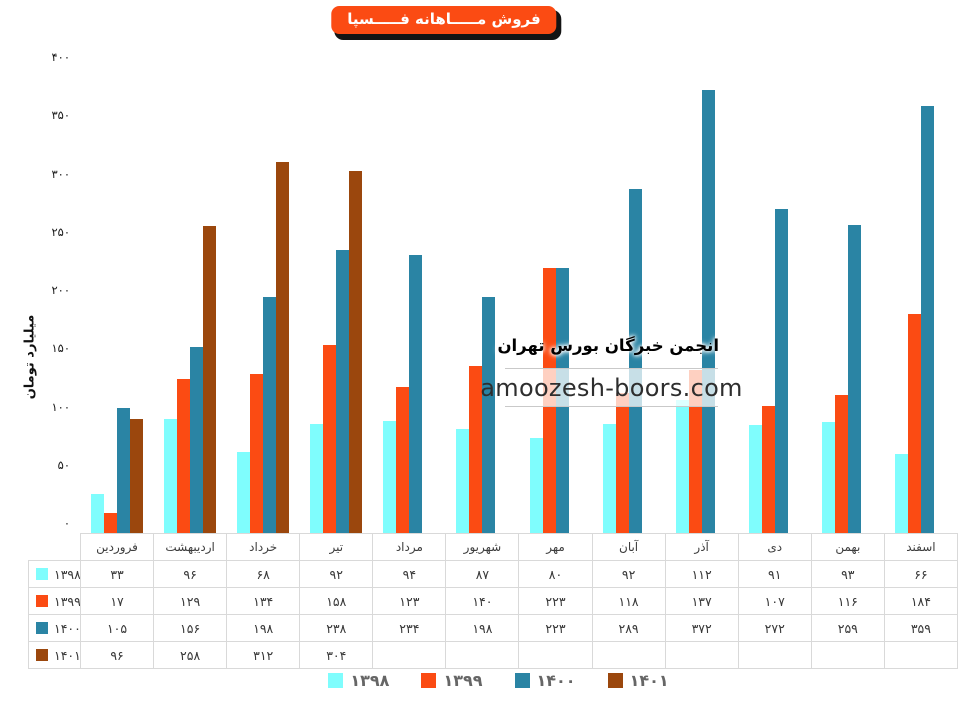 This screenshot has width=969, height=703. Describe the element at coordinates (555, 574) in the screenshot. I see `table-value-cell: ۸۰` at that location.